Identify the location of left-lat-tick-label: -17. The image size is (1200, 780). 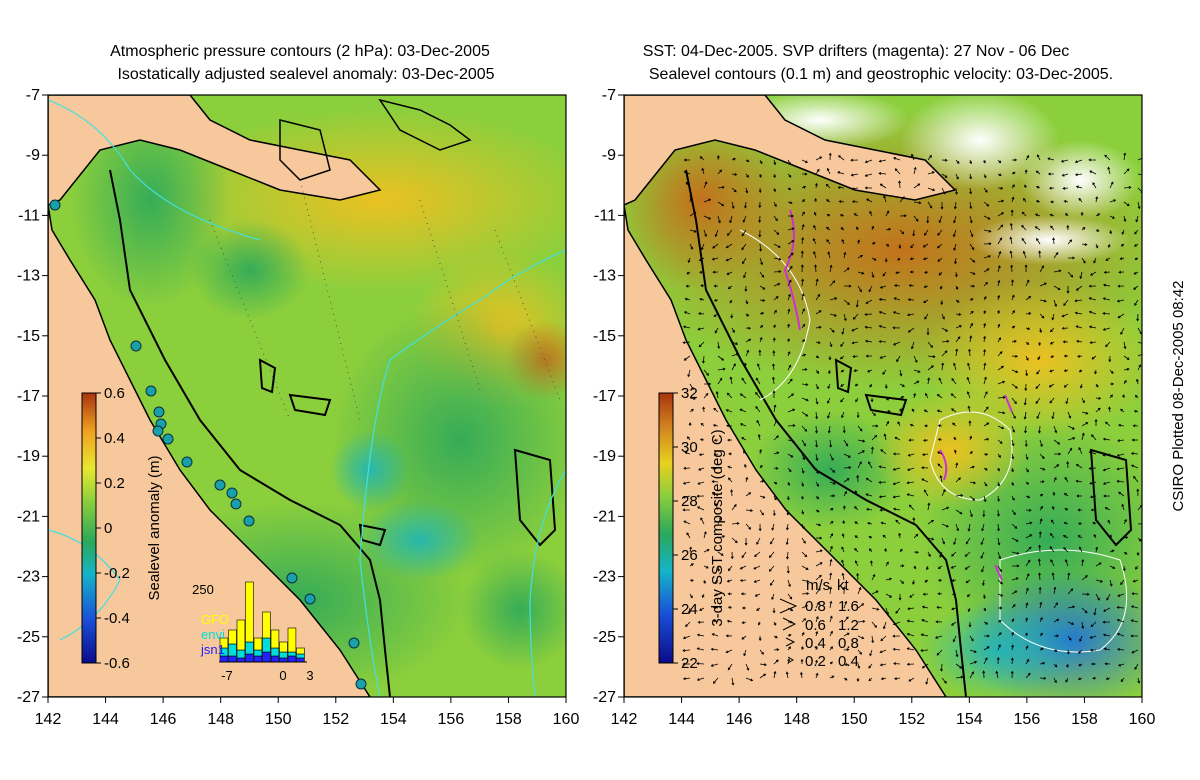
(28, 396).